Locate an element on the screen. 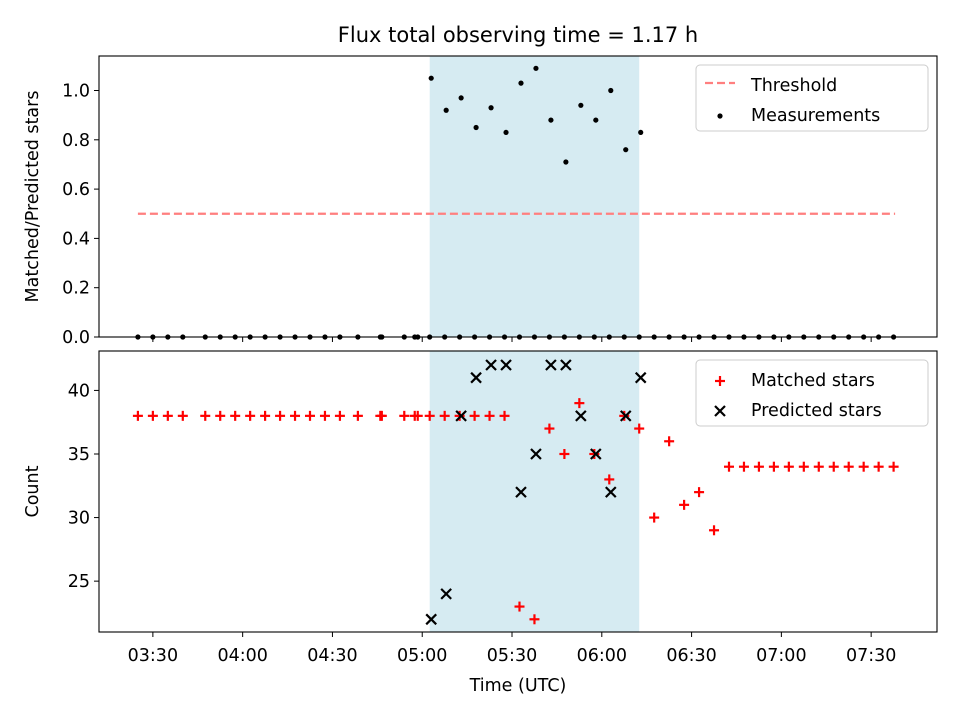 The height and width of the screenshot is (720, 960). y-axis-label: Matched/Predicted stars is located at coordinates (33, 197).